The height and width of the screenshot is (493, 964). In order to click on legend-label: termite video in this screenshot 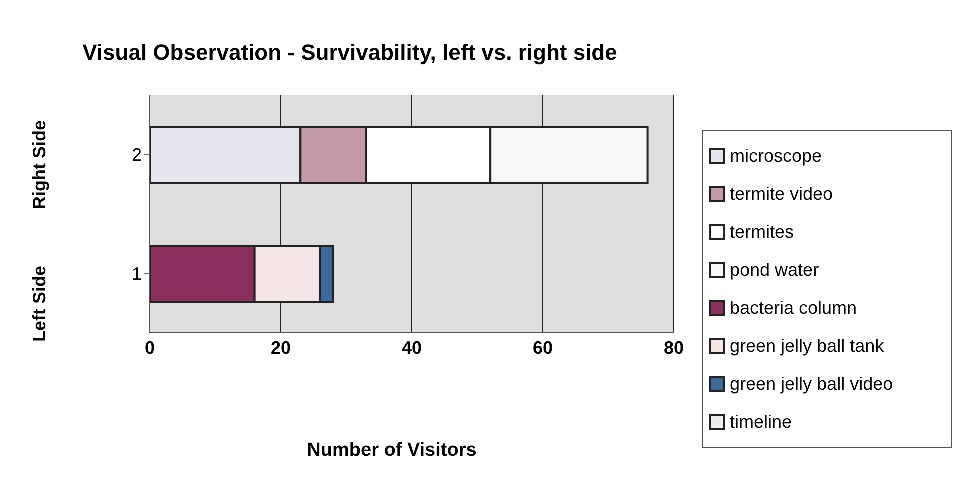, I will do `click(782, 194)`.